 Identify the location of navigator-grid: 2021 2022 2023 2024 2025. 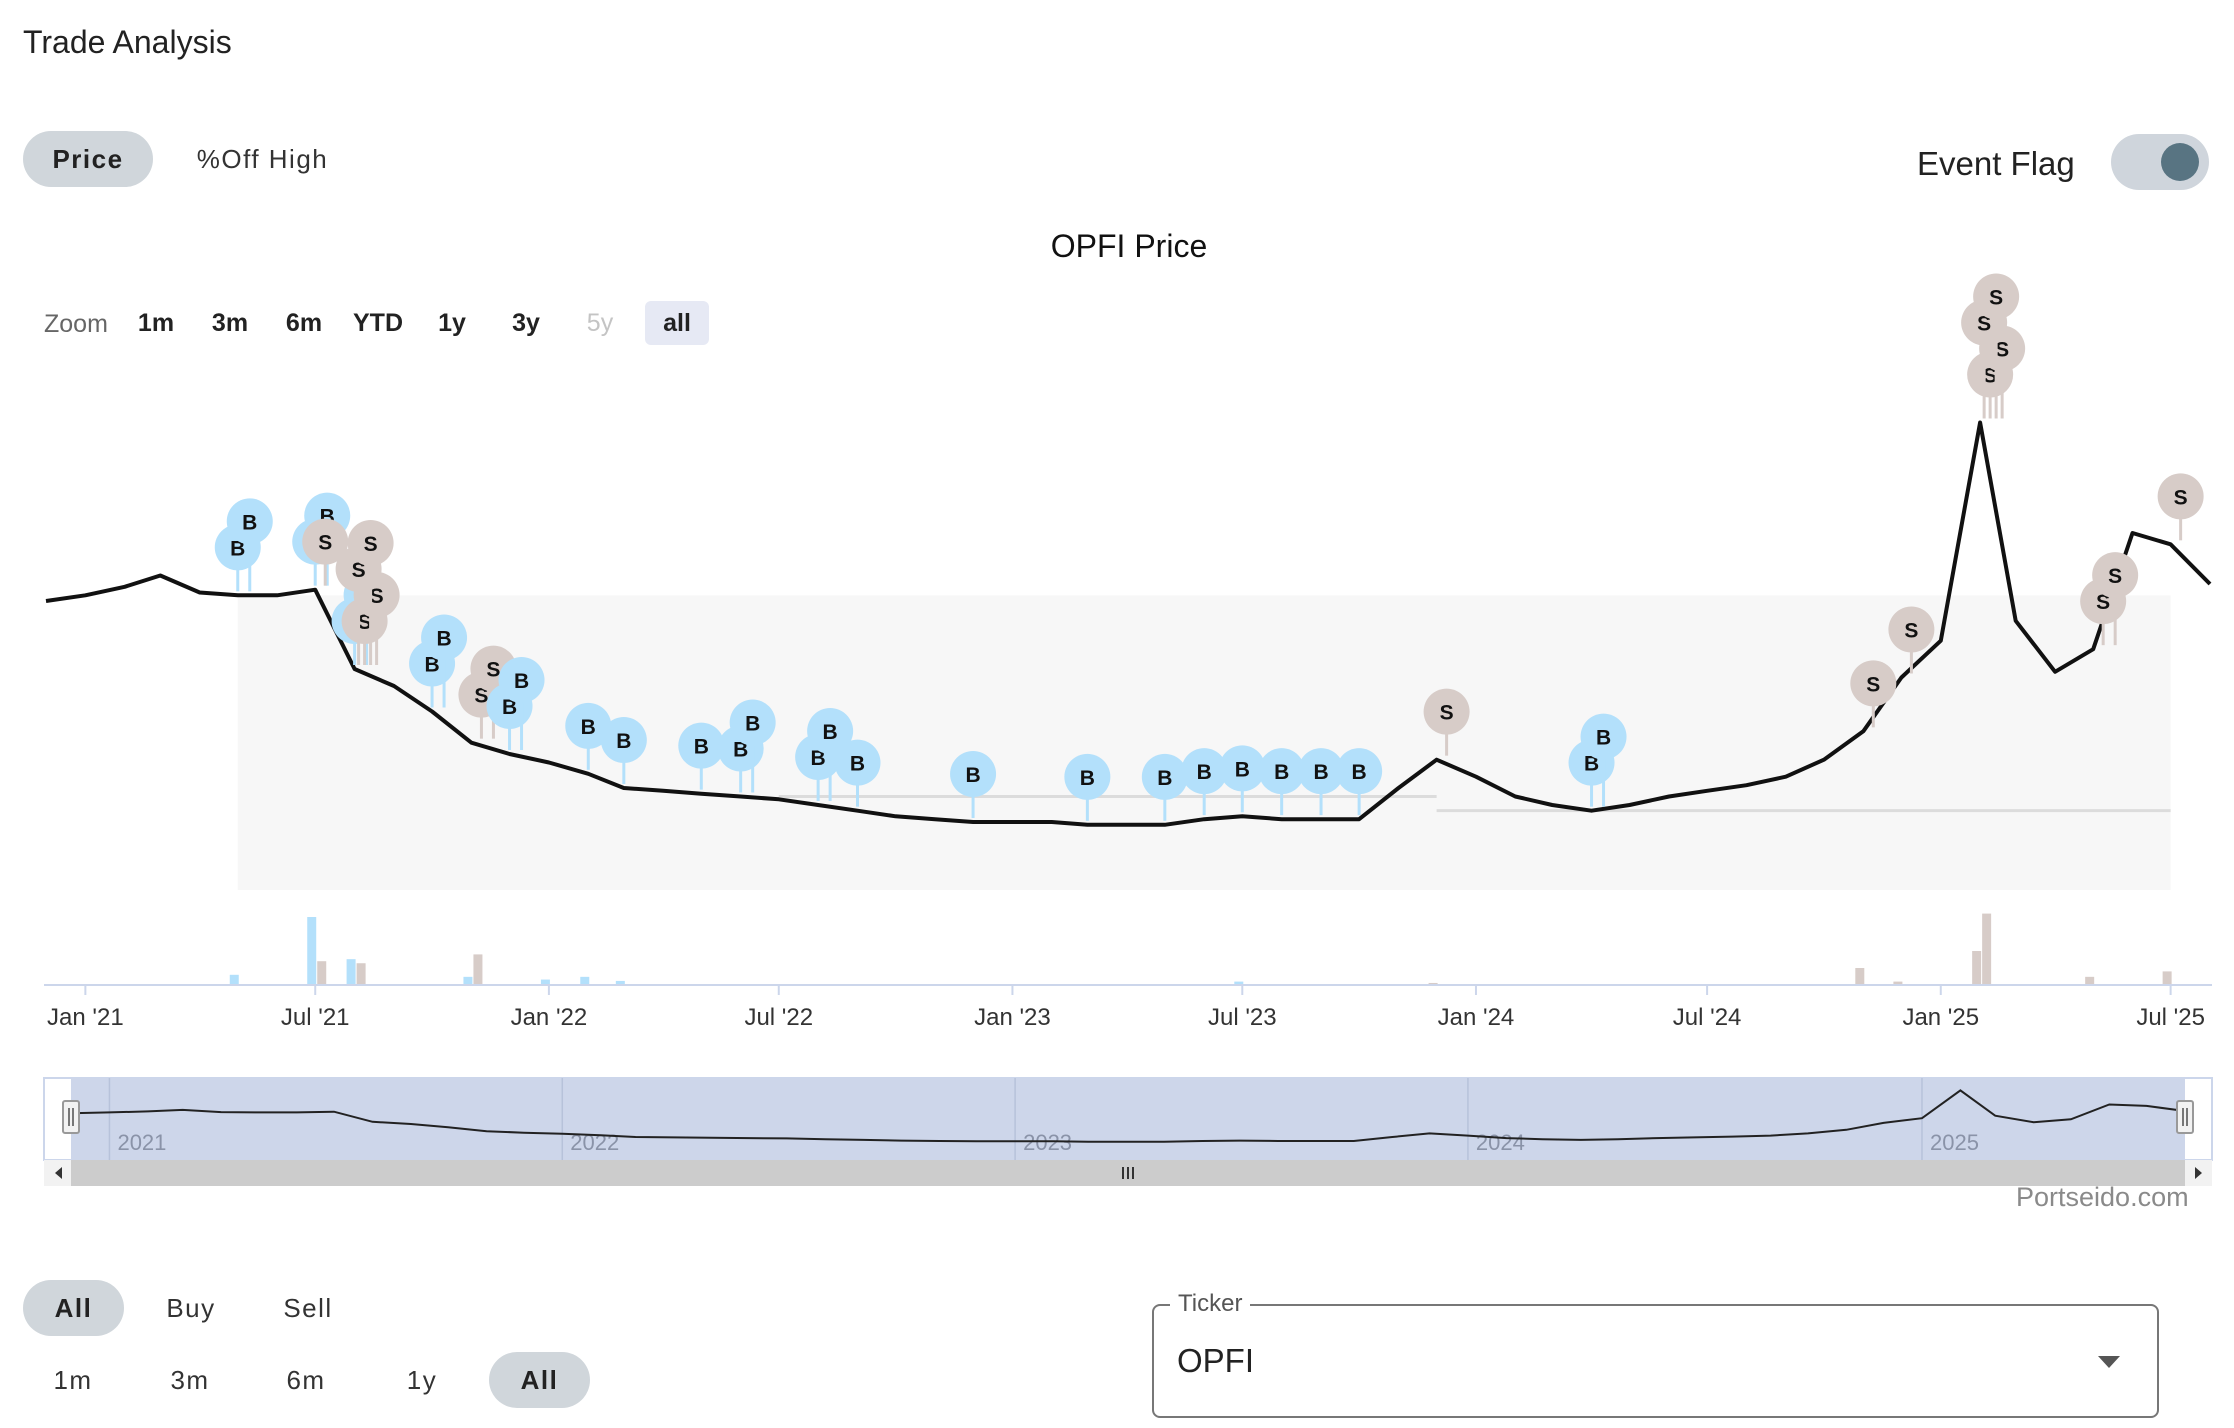
(1043, 1119).